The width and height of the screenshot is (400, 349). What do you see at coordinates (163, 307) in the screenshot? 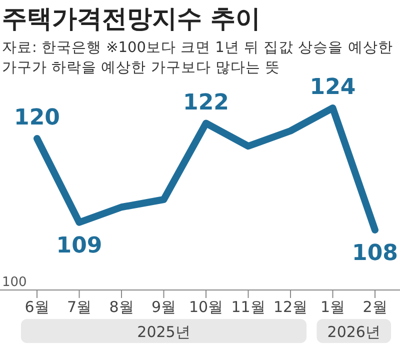
I see `x-tick-label: 9월` at bounding box center [163, 307].